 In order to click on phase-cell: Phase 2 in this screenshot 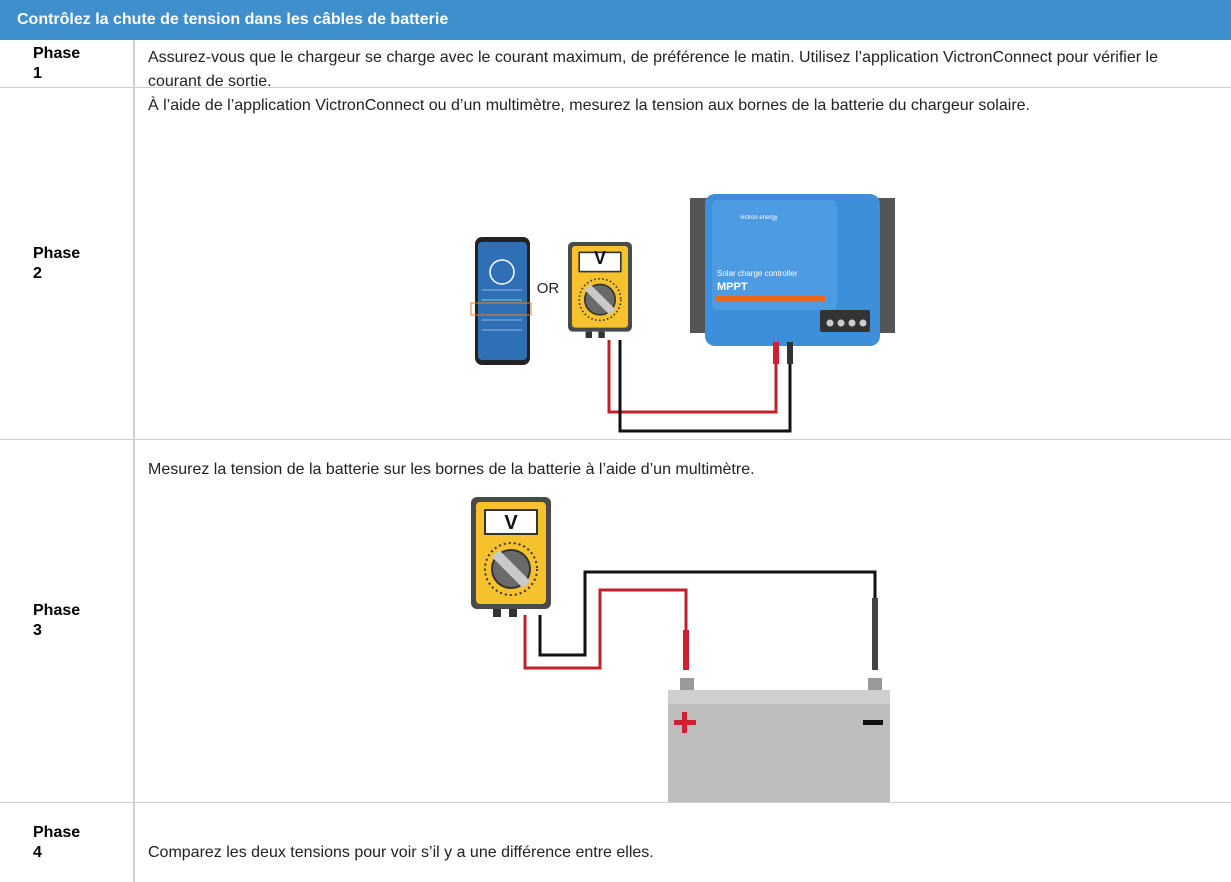, I will do `click(67, 263)`.